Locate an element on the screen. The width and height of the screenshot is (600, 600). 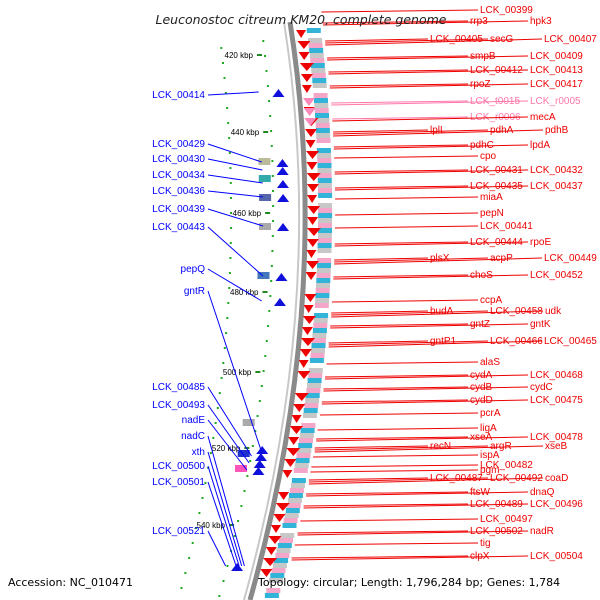
right-gene-label: alaS is located at coordinates (490, 362).